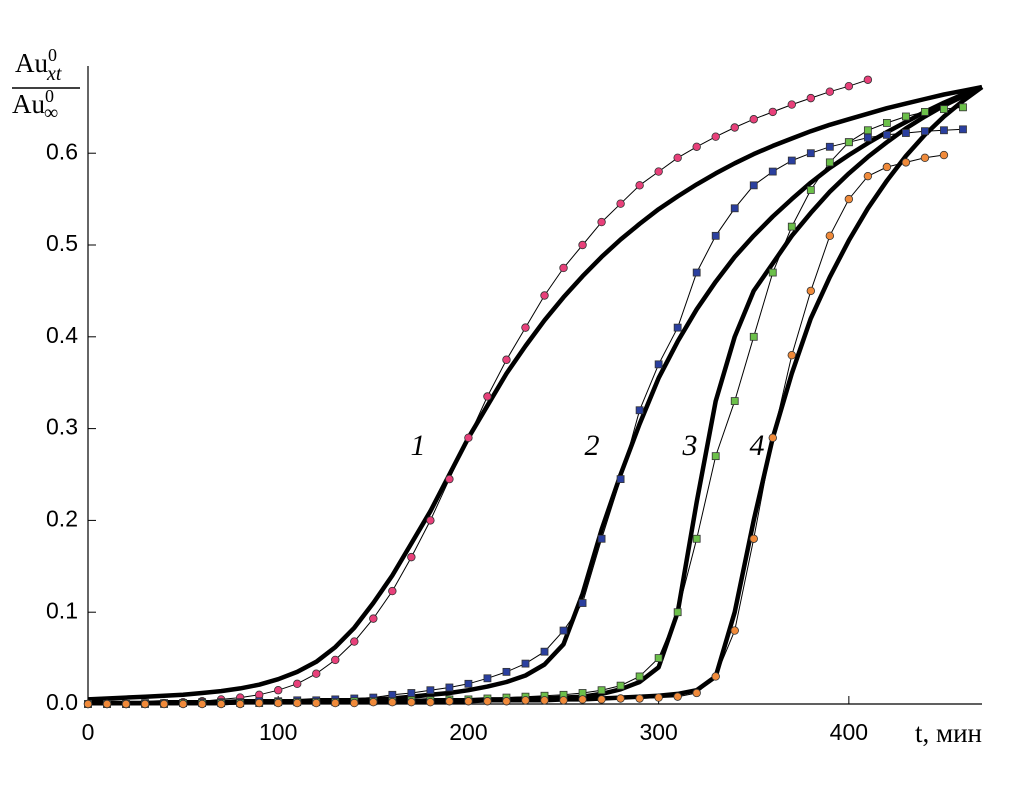 The height and width of the screenshot is (786, 1010). Describe the element at coordinates (62, 702) in the screenshot. I see `y-tick-label: 0.0` at that location.